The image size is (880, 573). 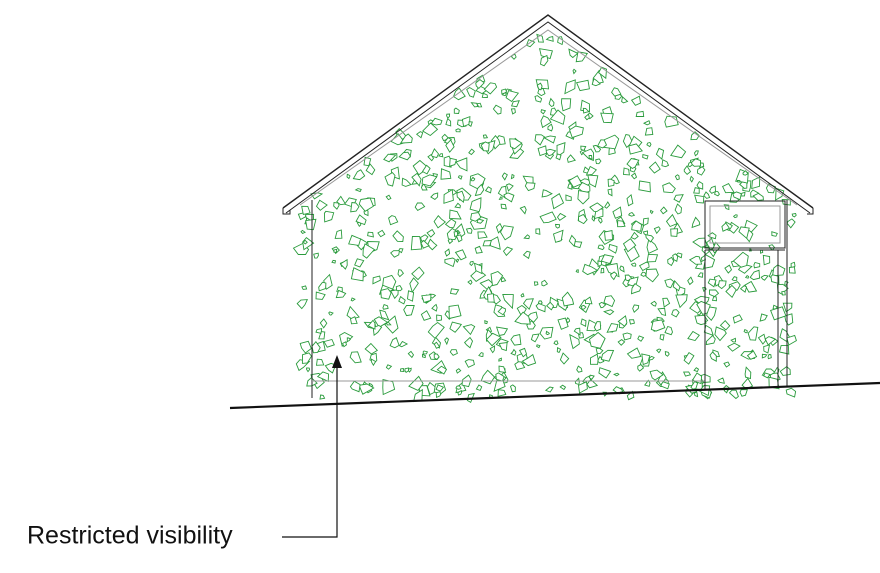 What do you see at coordinates (286, 211) in the screenshot?
I see `gutter-left` at bounding box center [286, 211].